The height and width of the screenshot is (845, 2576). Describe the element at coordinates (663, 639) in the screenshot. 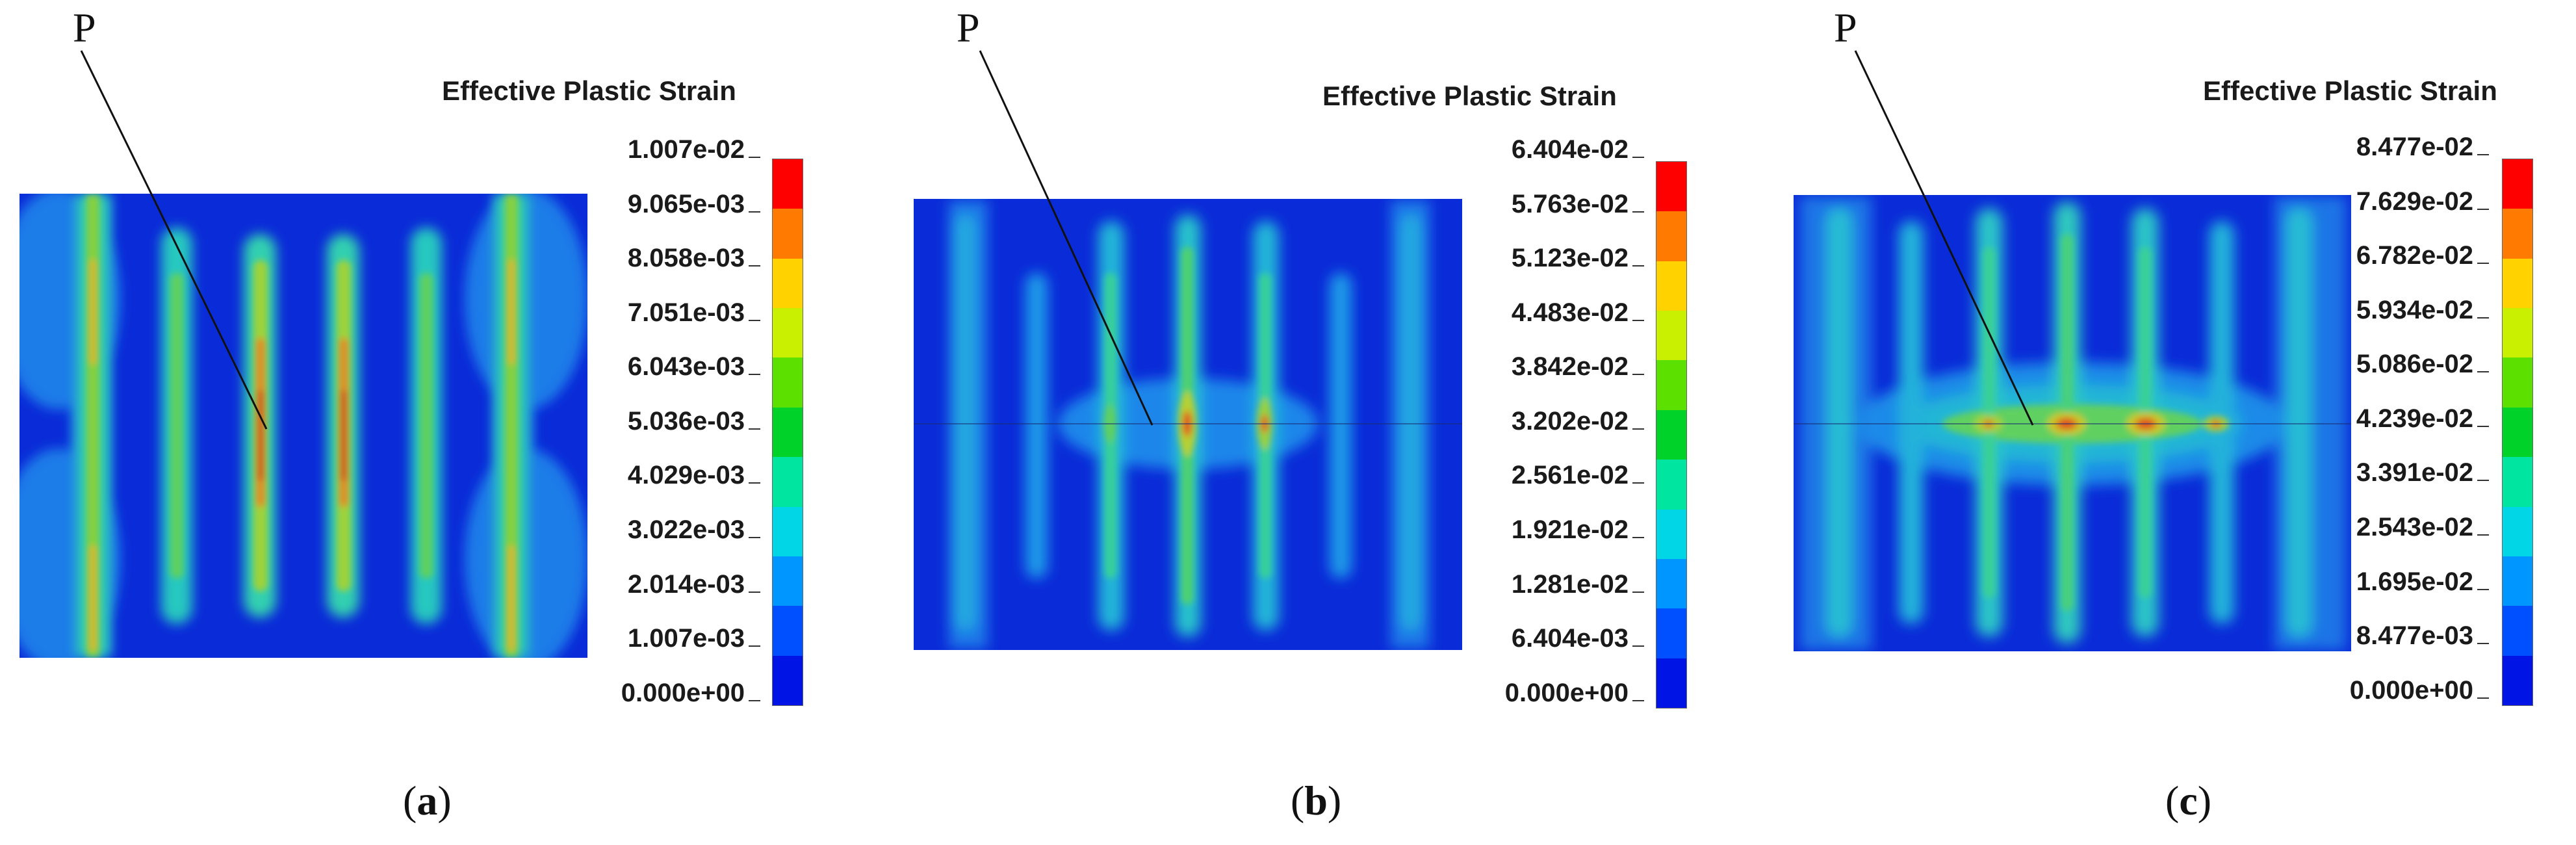

I see `legend-value-label: 1.007e-03` at that location.